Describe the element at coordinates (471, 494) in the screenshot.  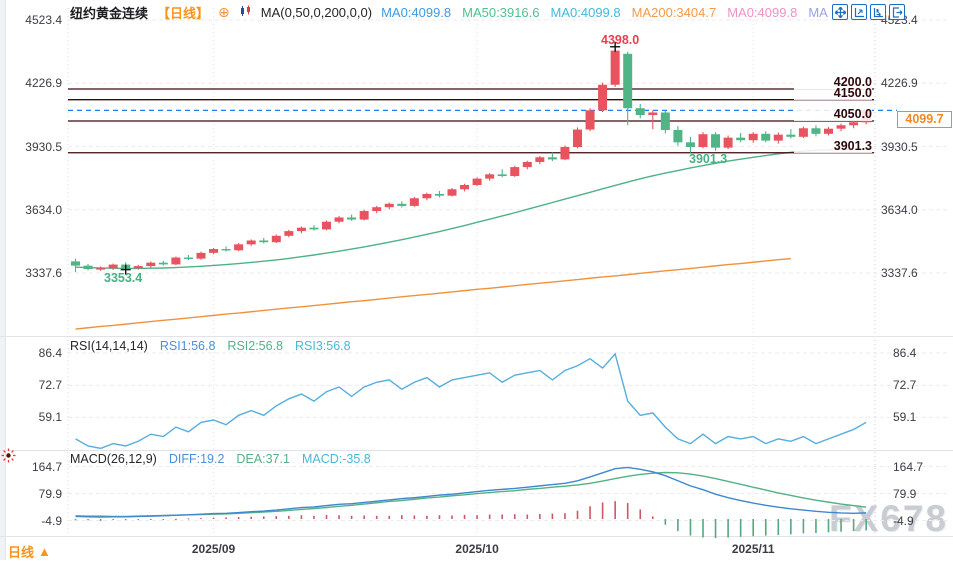
I see `macd-dea-line` at that location.